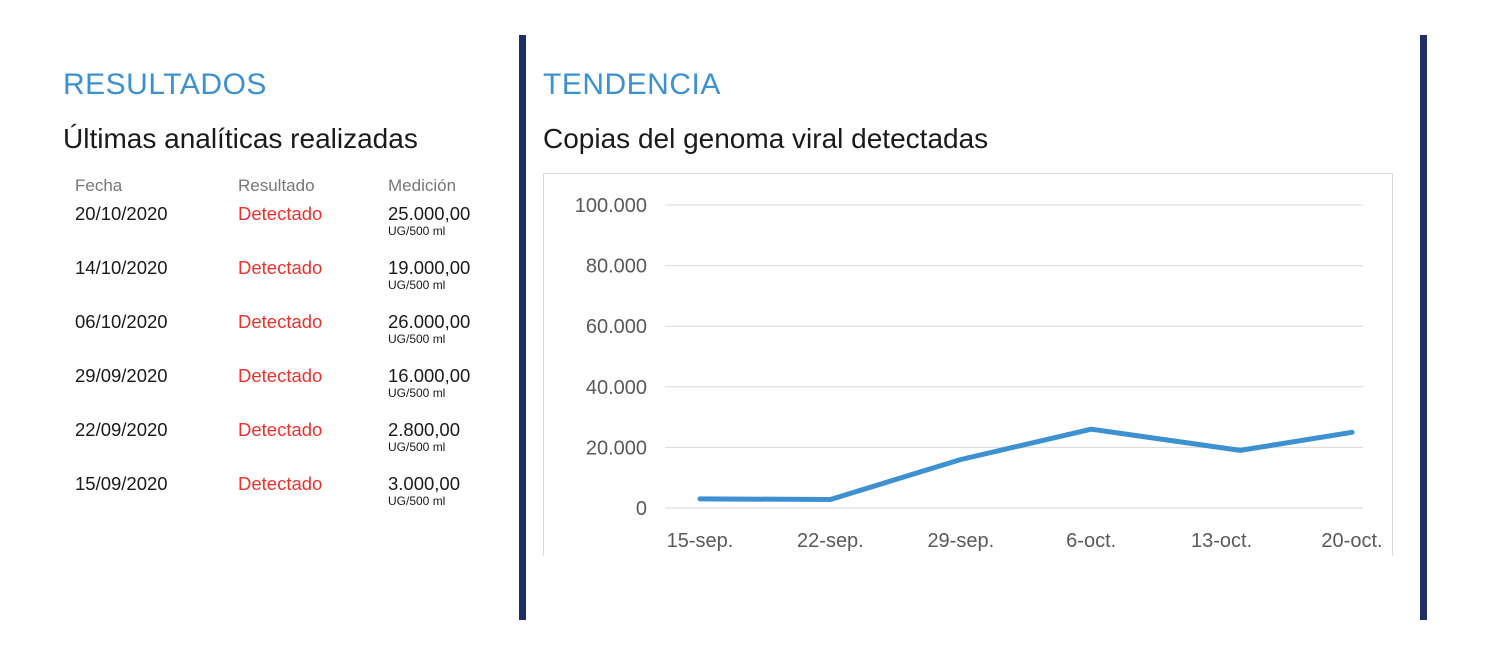 This screenshot has height=653, width=1500. I want to click on header-measure: Medición, so click(422, 185).